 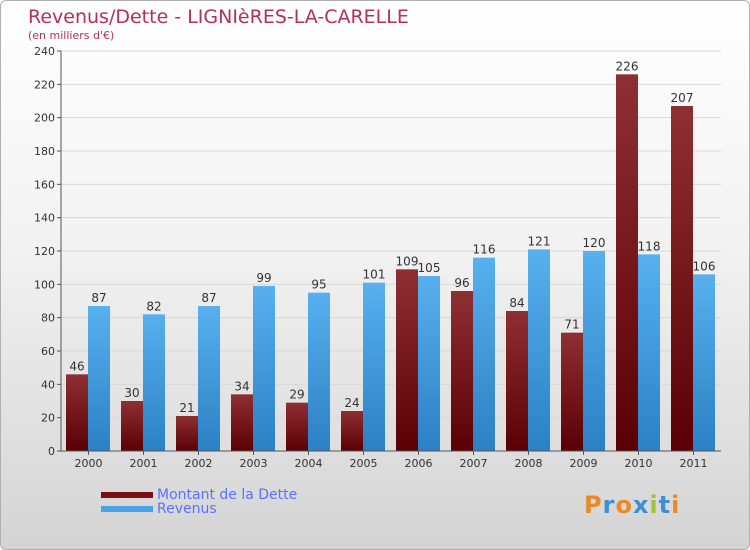 What do you see at coordinates (263, 278) in the screenshot?
I see `data-label-revenus: 99` at bounding box center [263, 278].